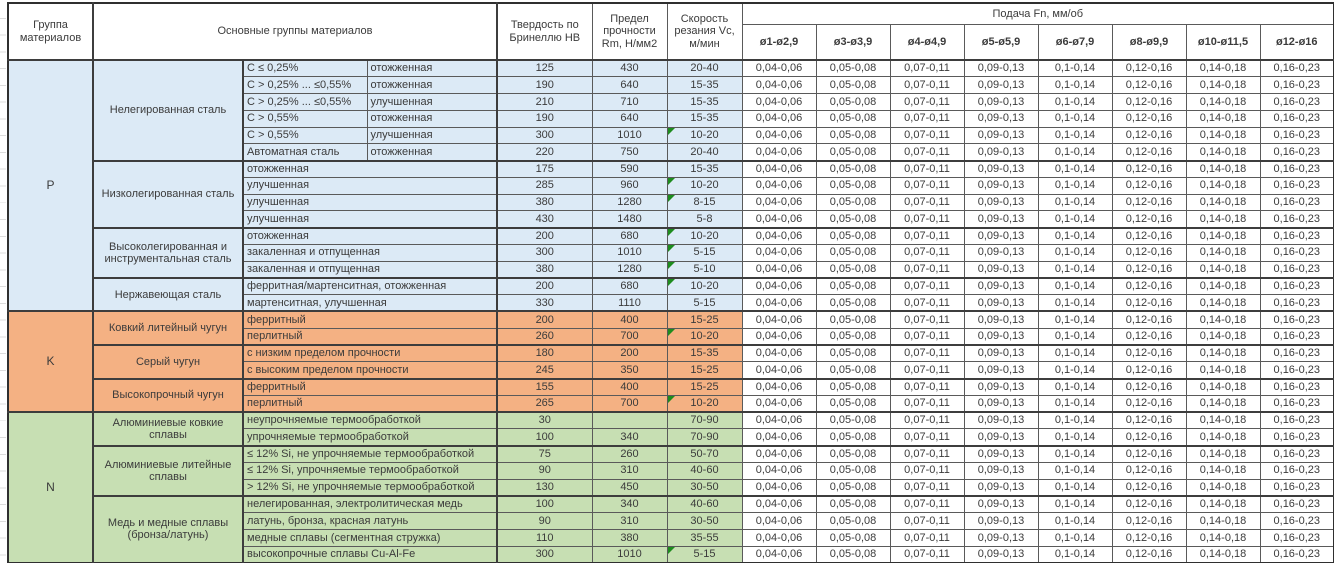 The width and height of the screenshot is (1334, 563). I want to click on strength-cell: 1280, so click(629, 202).